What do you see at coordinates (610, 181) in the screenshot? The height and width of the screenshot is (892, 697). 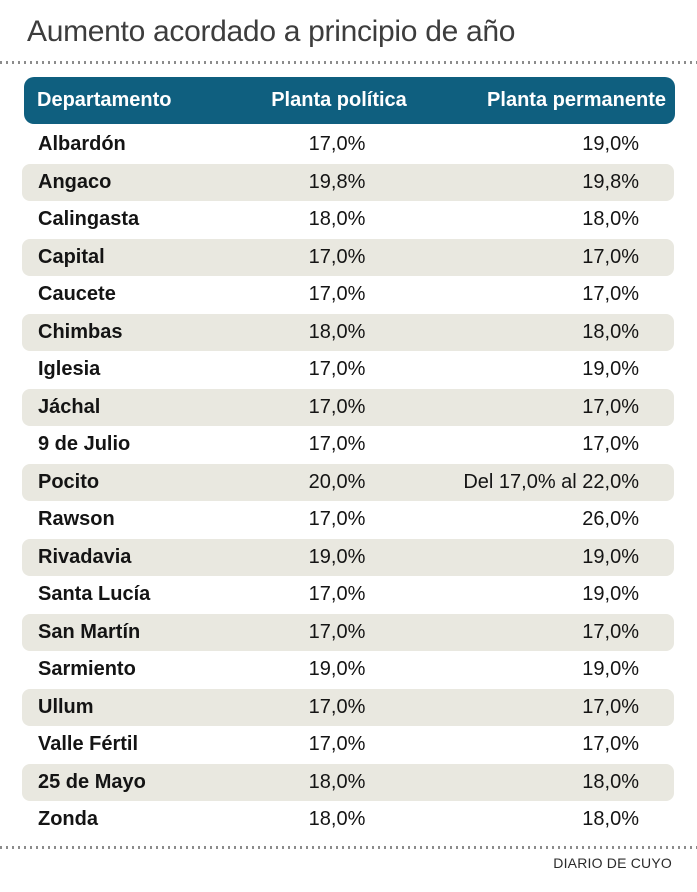 I see `cell-planta-permanente: 19,8%` at bounding box center [610, 181].